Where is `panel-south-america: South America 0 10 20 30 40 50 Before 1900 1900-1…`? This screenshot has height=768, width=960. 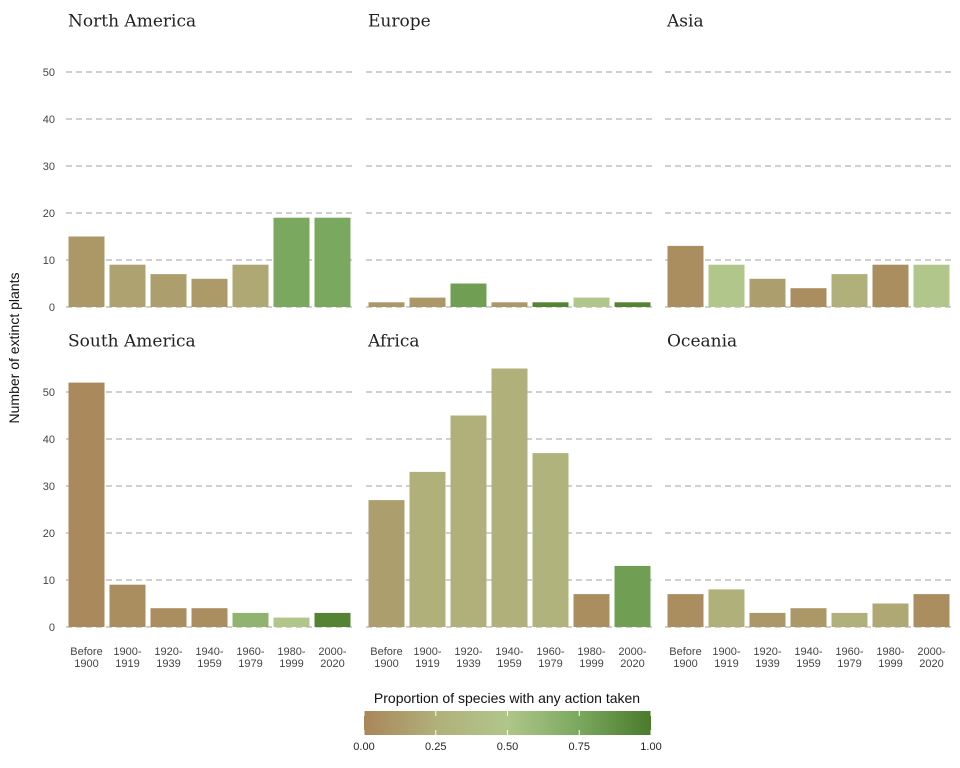 panel-south-america: South America 0 10 20 30 40 50 Before 1900 1900-1… is located at coordinates (198, 501).